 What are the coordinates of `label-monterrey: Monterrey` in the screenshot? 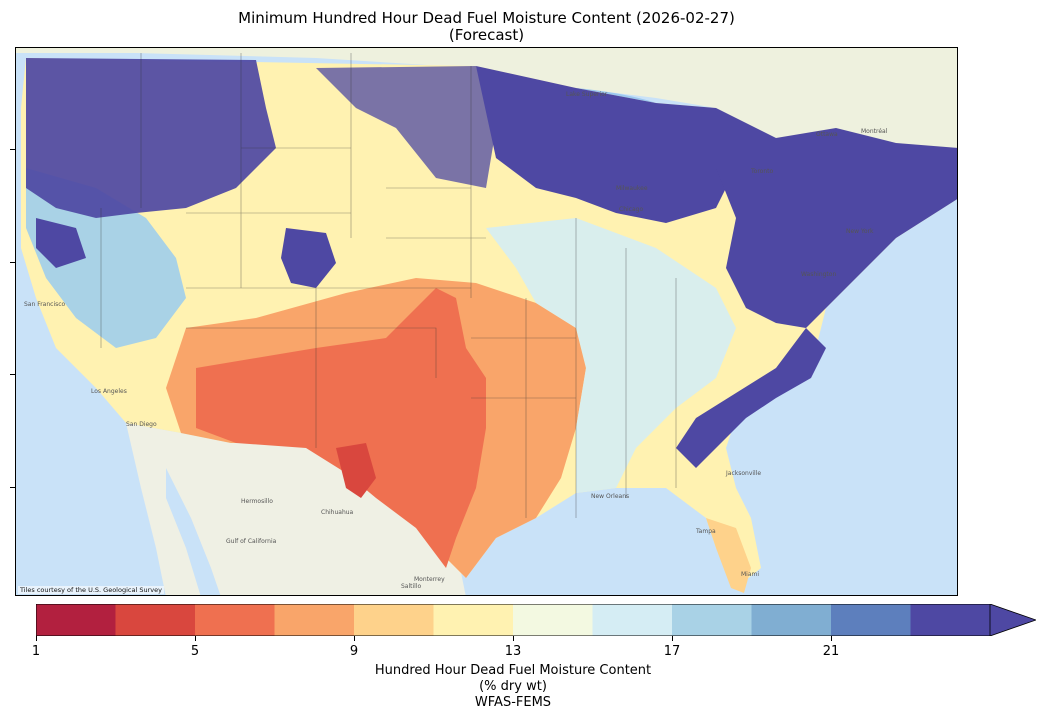 It's located at (429, 579).